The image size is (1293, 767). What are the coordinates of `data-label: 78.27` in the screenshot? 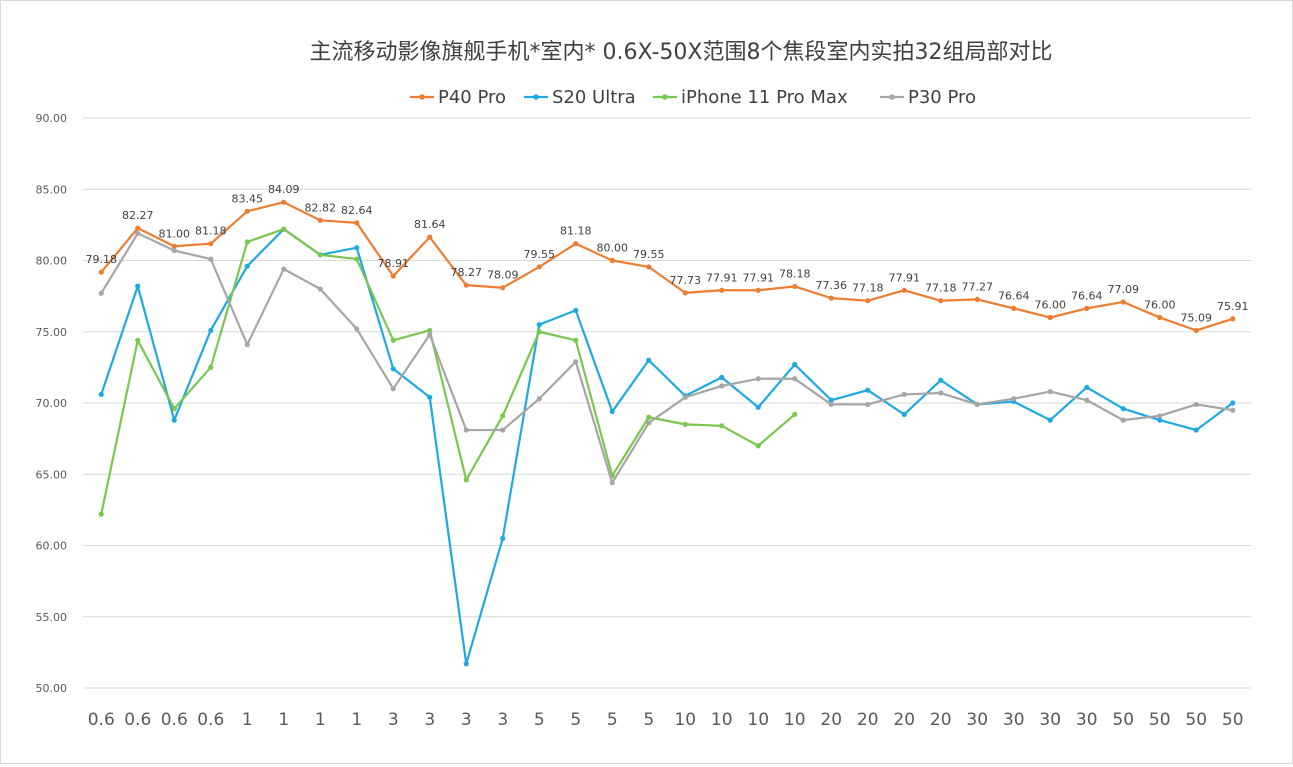 It's located at (467, 272).